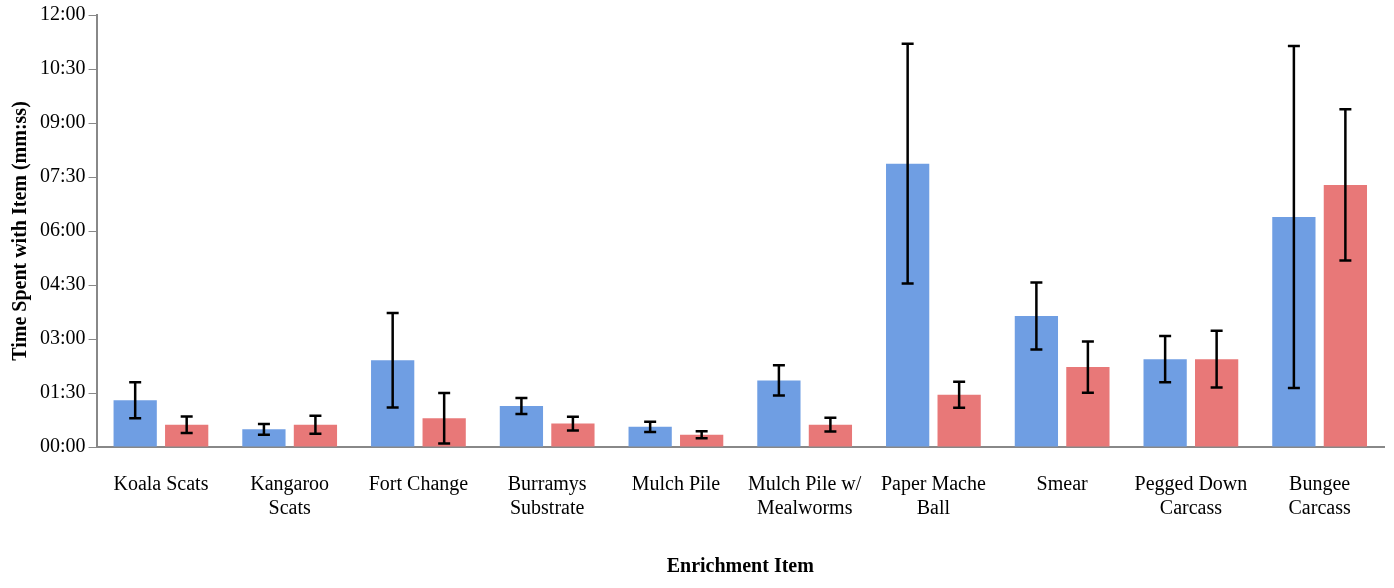 This screenshot has width=1394, height=588. Describe the element at coordinates (62, 175) in the screenshot. I see `y-tick-label: 07:30` at that location.